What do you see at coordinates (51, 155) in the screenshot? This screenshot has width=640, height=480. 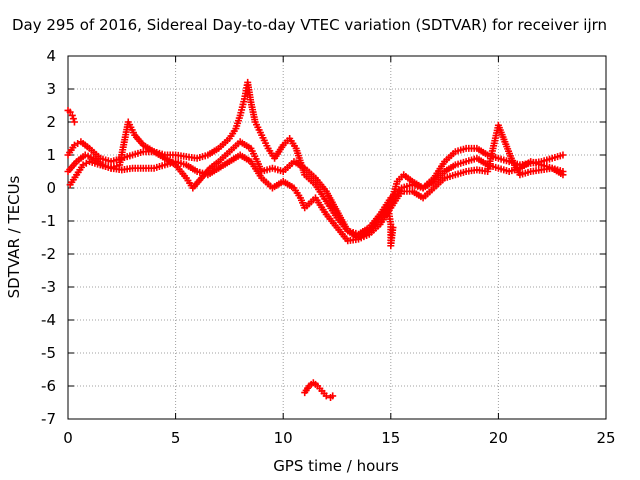 I see `y-tick-label: 1` at bounding box center [51, 155].